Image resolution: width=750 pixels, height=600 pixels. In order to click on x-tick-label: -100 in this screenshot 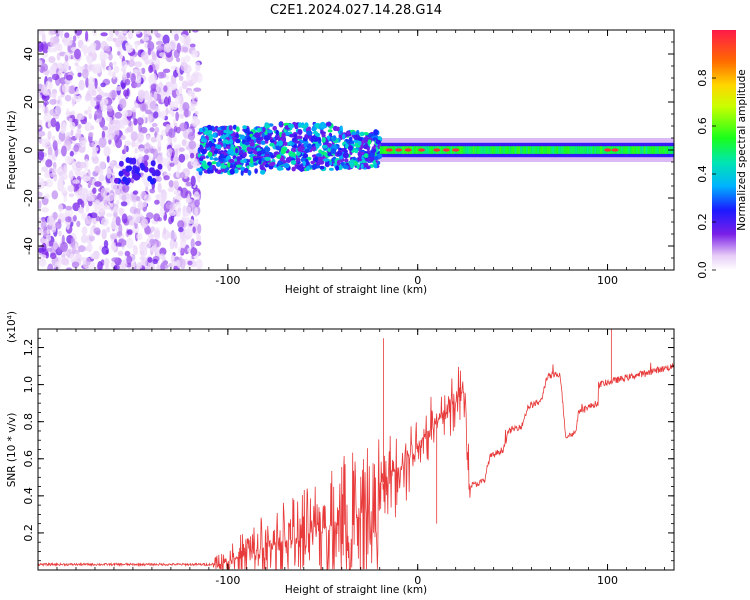, I will do `click(227, 580)`.